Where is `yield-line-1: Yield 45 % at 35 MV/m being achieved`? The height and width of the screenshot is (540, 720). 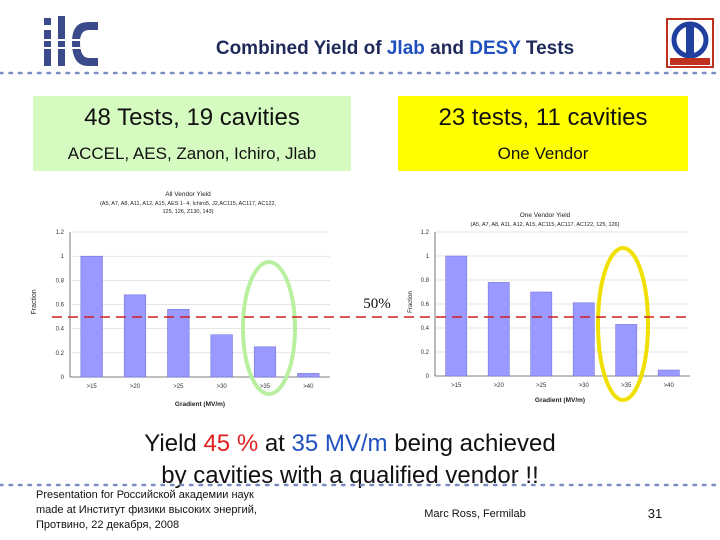 yield-line-1: Yield 45 % at 35 MV/m being achieved is located at coordinates (350, 443).